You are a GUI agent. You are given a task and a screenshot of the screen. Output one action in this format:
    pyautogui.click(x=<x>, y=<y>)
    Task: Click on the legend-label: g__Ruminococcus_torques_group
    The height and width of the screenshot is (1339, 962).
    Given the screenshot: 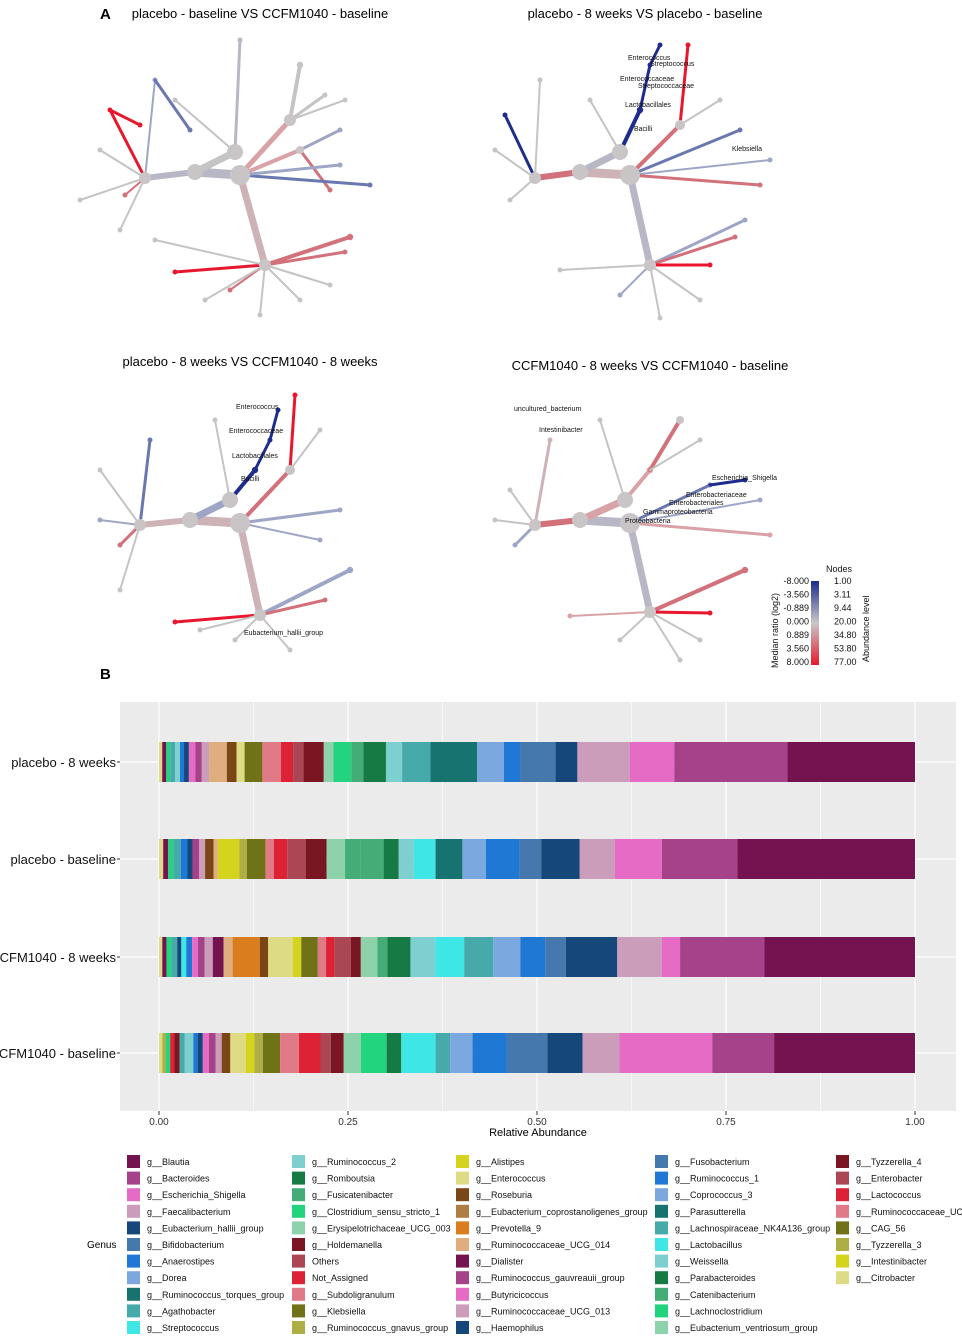 What is the action you would take?
    pyautogui.click(x=215, y=1295)
    